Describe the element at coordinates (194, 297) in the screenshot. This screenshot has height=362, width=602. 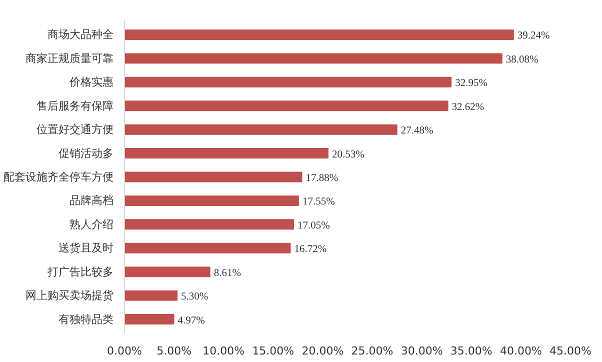
I see `data-label: 5.30%` at that location.